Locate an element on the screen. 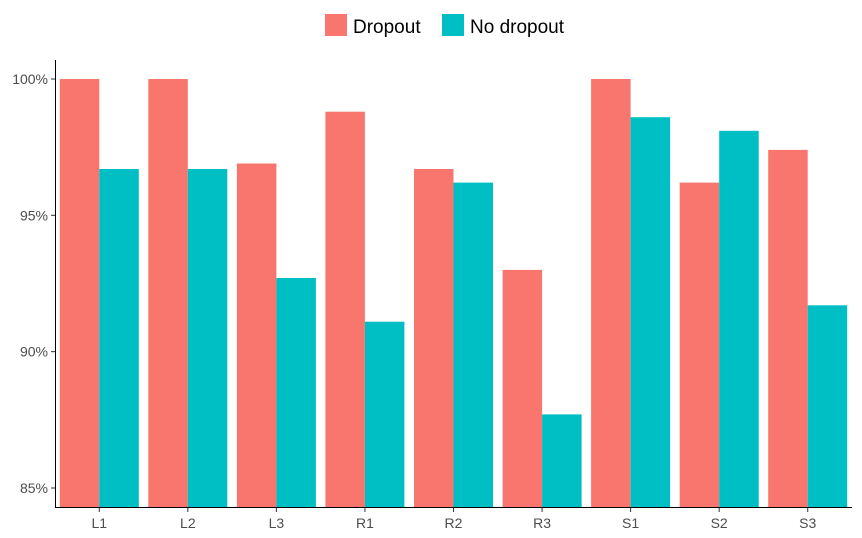 The width and height of the screenshot is (862, 538). bar-dropout-s3 is located at coordinates (788, 328).